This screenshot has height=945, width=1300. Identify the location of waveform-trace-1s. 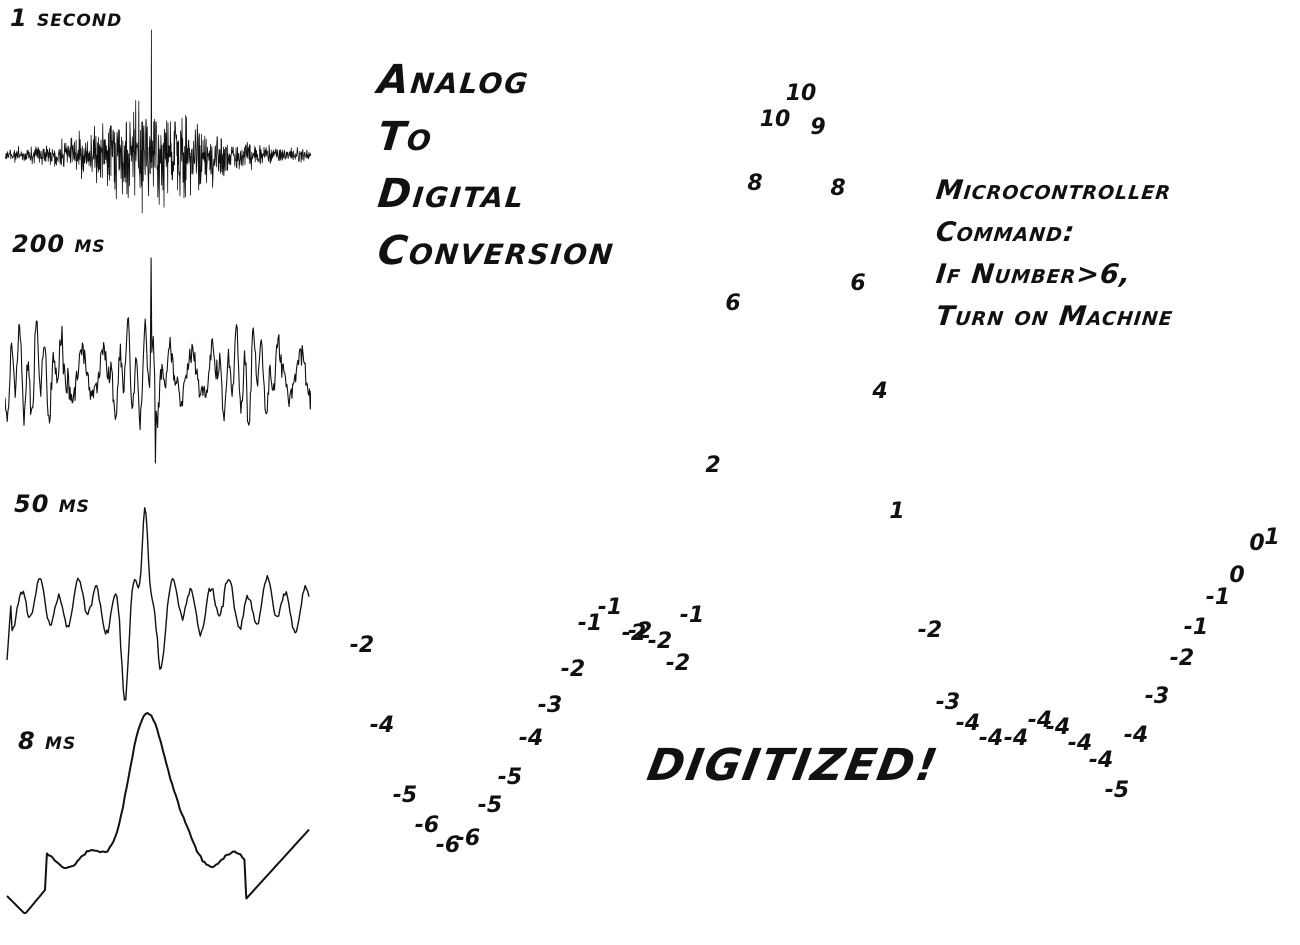
(158, 121).